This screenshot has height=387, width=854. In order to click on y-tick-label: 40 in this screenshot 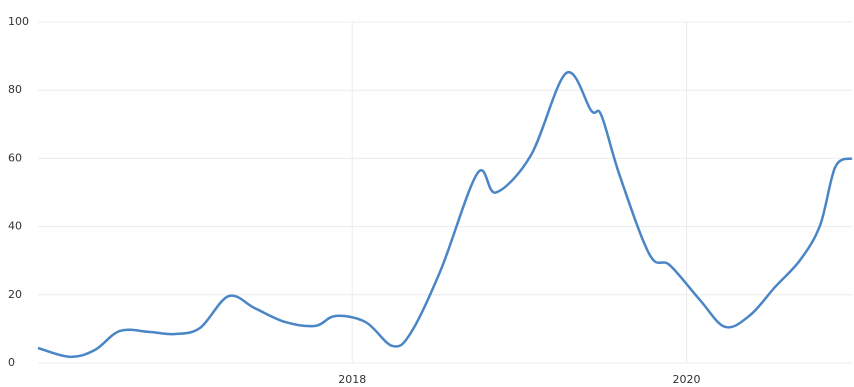, I will do `click(15, 226)`.